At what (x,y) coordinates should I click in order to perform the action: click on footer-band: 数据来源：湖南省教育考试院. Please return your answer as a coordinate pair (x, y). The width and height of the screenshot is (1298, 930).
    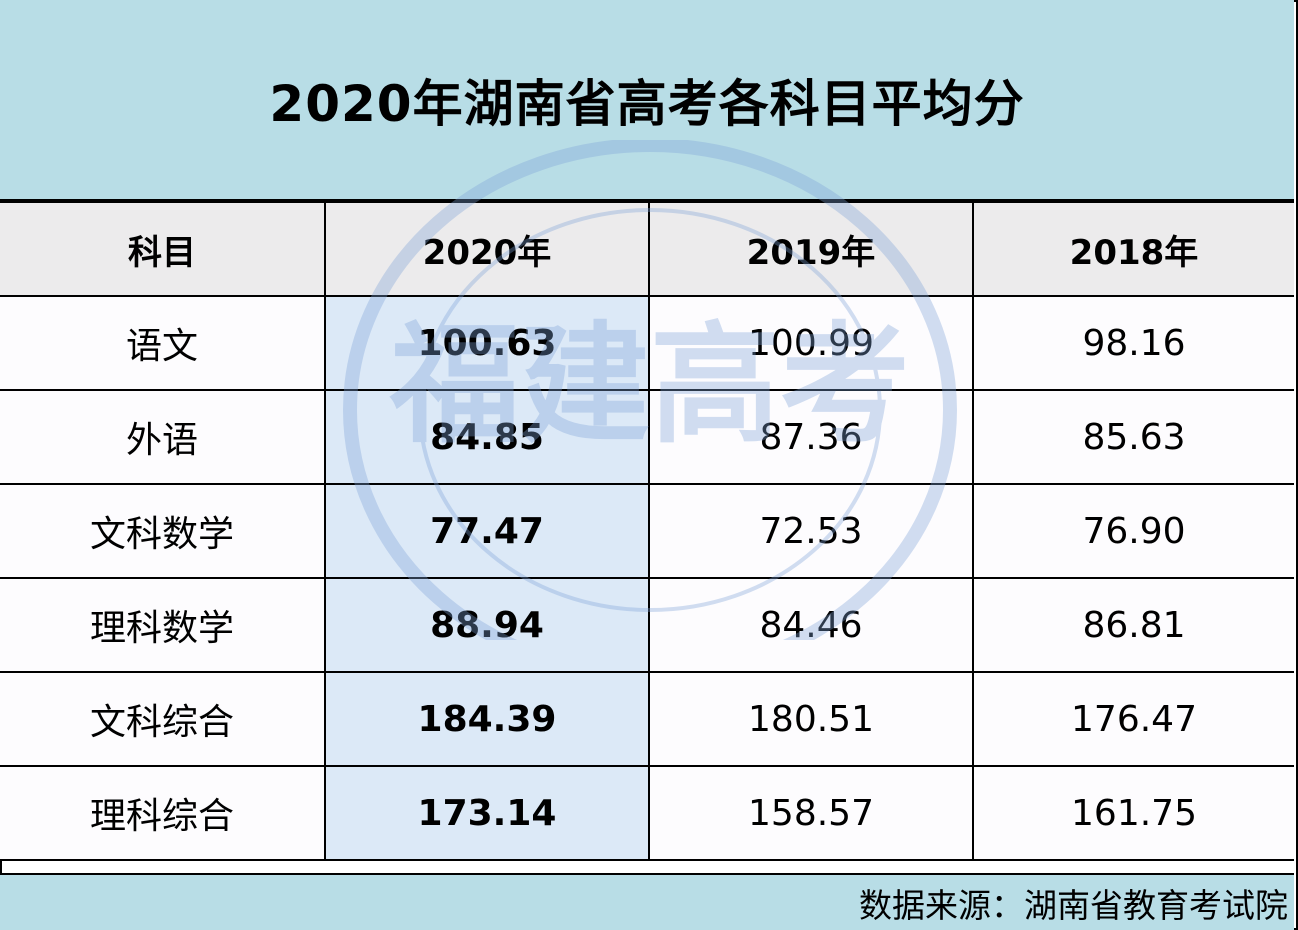
    Looking at the image, I should click on (647, 901).